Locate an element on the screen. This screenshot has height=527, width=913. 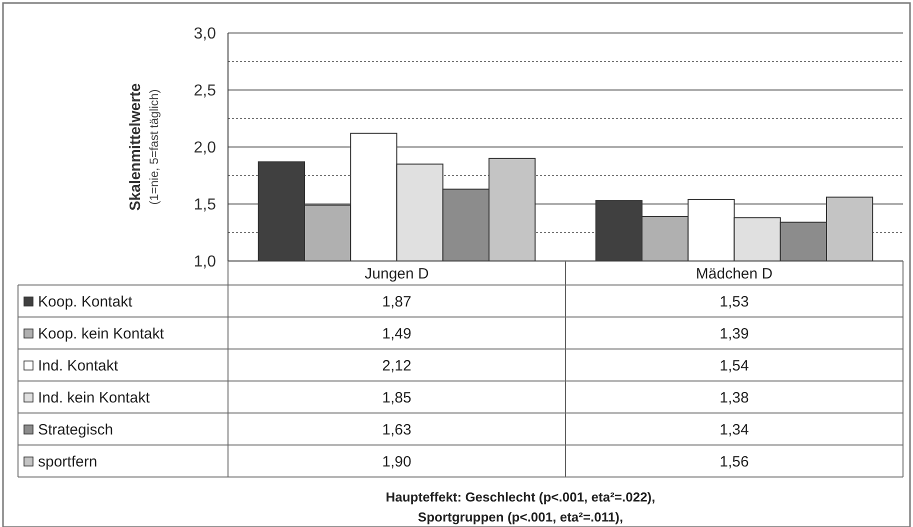
data-label: 1,85 is located at coordinates (397, 397).